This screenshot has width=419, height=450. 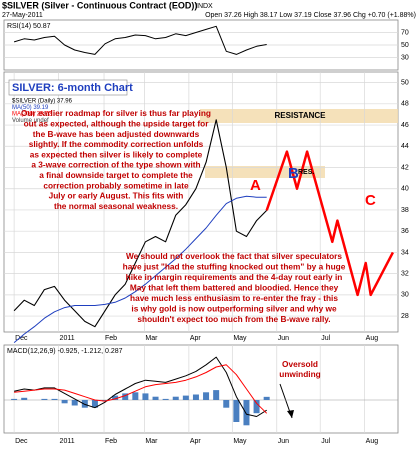 What do you see at coordinates (42, 102) in the screenshot?
I see `legend-entry: $SILVER (Daily) 37.96` at bounding box center [42, 102].